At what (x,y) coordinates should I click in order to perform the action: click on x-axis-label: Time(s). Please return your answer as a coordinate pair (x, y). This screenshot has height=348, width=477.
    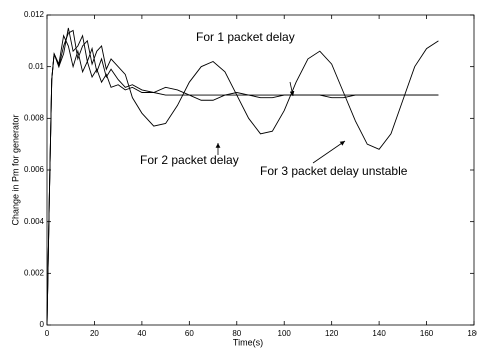
    Looking at the image, I should click on (248, 342).